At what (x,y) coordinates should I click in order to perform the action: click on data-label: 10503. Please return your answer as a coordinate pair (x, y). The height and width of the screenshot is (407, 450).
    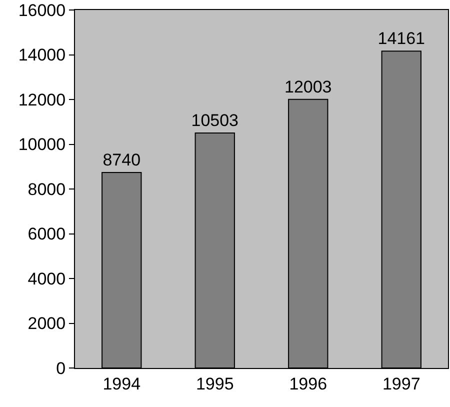
    Looking at the image, I should click on (215, 120).